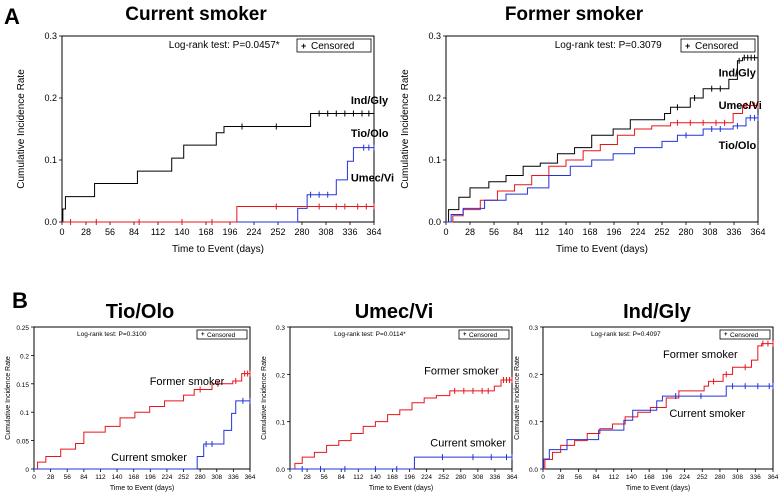 Image resolution: width=784 pixels, height=498 pixels. What do you see at coordinates (140, 312) in the screenshot?
I see `chart-title: Tio/Olo` at bounding box center [140, 312].